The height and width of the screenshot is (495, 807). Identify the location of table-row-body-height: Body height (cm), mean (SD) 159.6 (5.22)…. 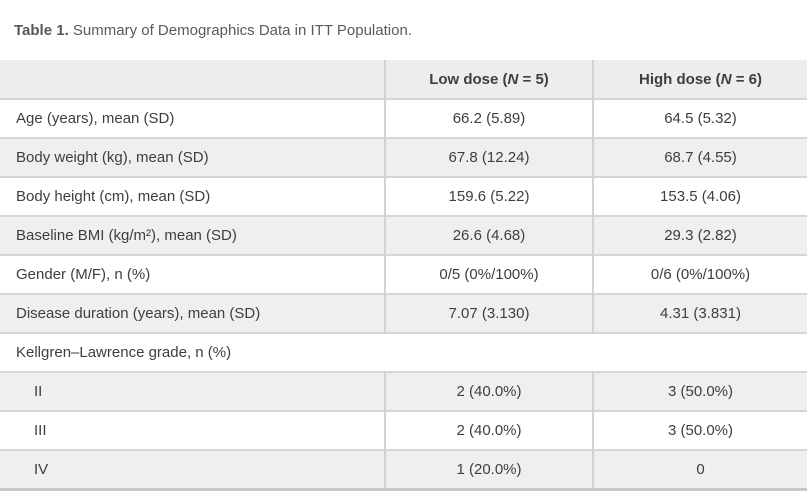
(403, 196).